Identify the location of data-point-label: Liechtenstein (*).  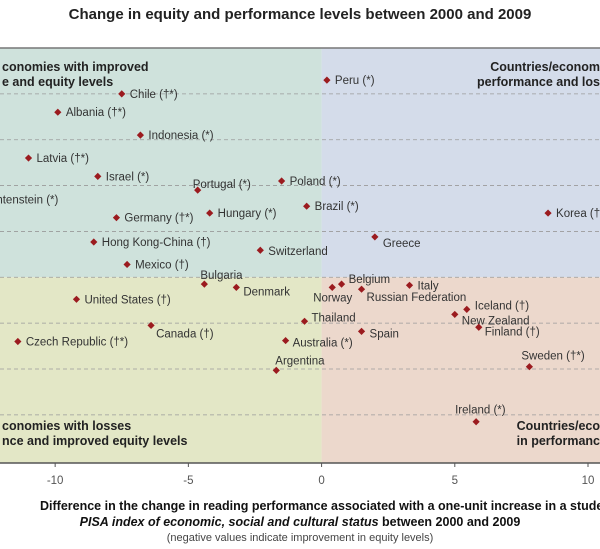
(29, 200).